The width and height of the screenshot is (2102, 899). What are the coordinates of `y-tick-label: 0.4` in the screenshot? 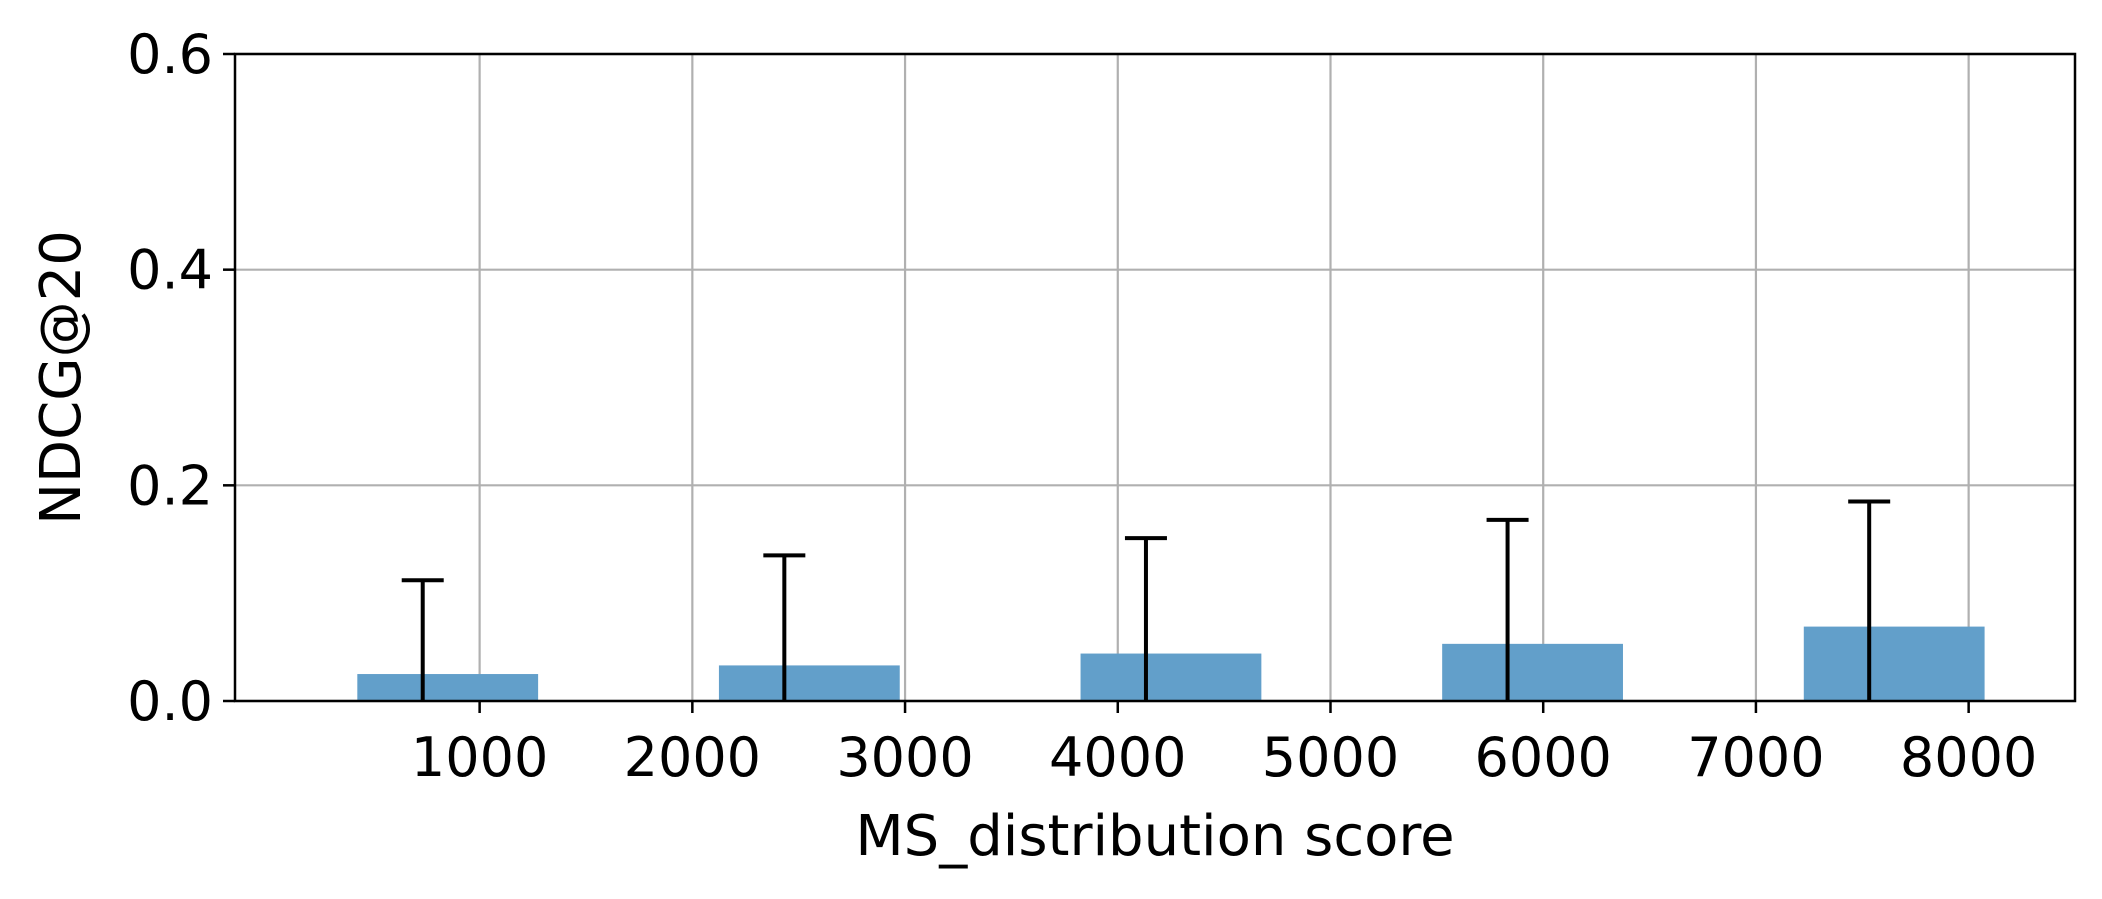 It's located at (170, 270).